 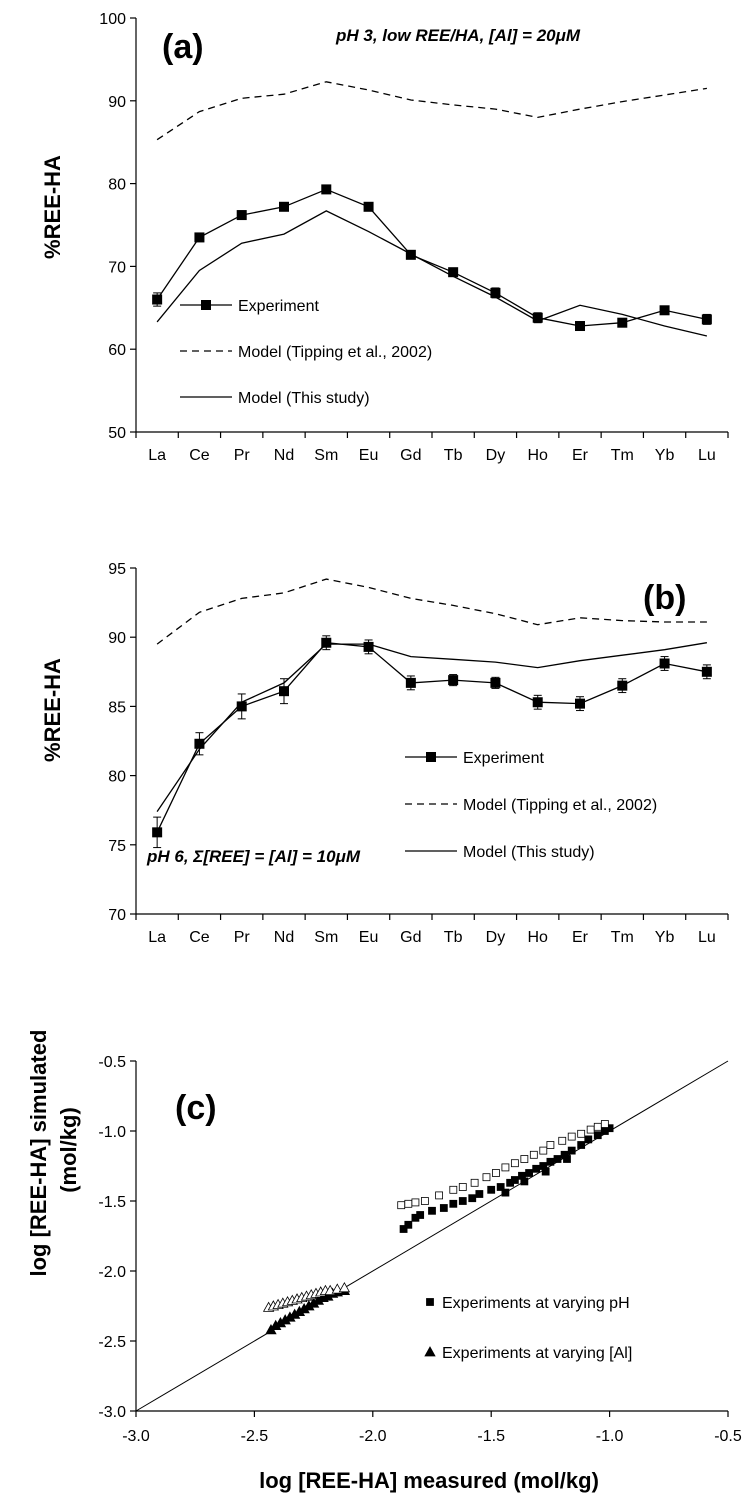 I want to click on y-tick-label: 85, so click(x=117, y=707).